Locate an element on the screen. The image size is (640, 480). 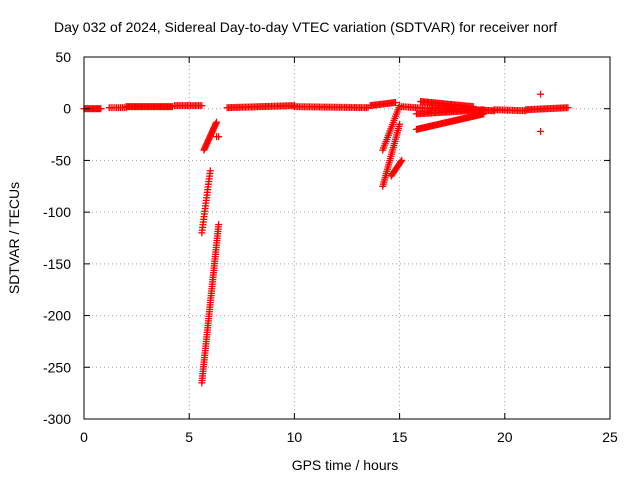
y-tick-label: -50 is located at coordinates (61, 160).